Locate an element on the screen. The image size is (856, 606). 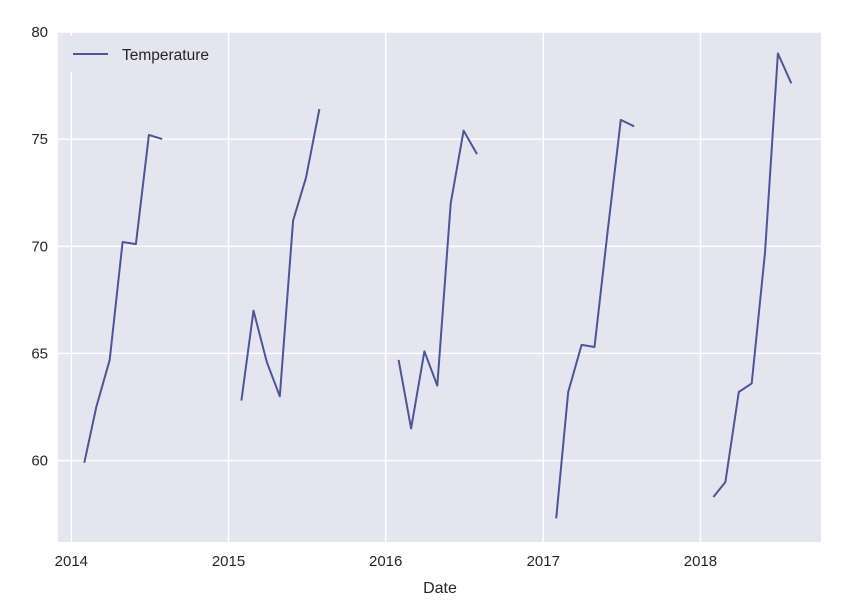
y-tick-label: 70 is located at coordinates (39, 246).